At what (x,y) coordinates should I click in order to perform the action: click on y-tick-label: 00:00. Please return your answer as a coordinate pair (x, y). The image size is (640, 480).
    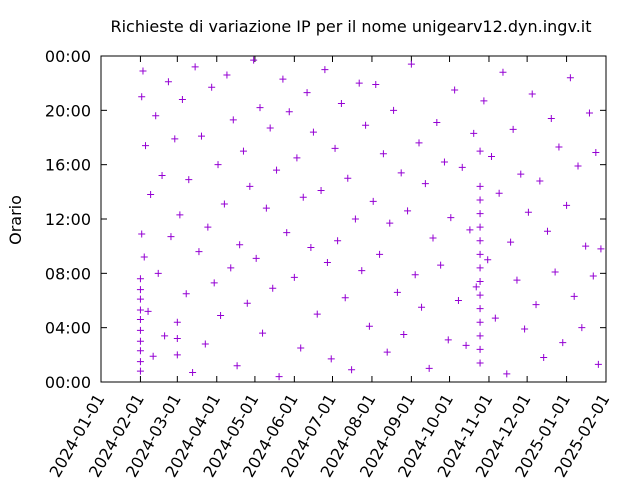
    Looking at the image, I should click on (68, 382).